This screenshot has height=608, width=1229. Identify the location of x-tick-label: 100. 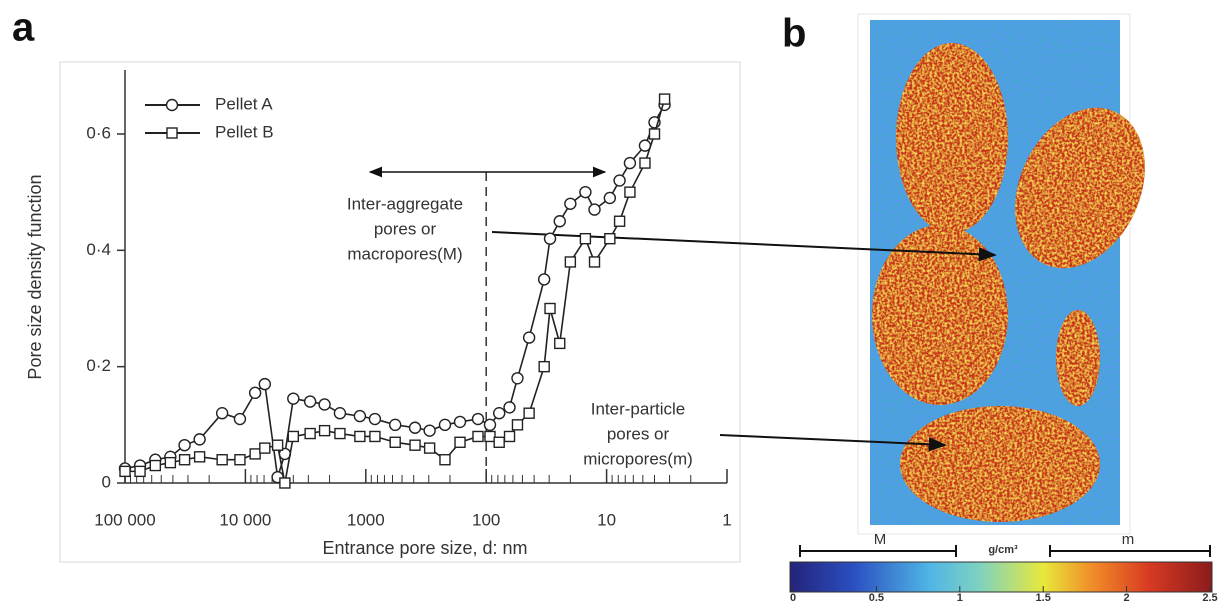
(486, 519).